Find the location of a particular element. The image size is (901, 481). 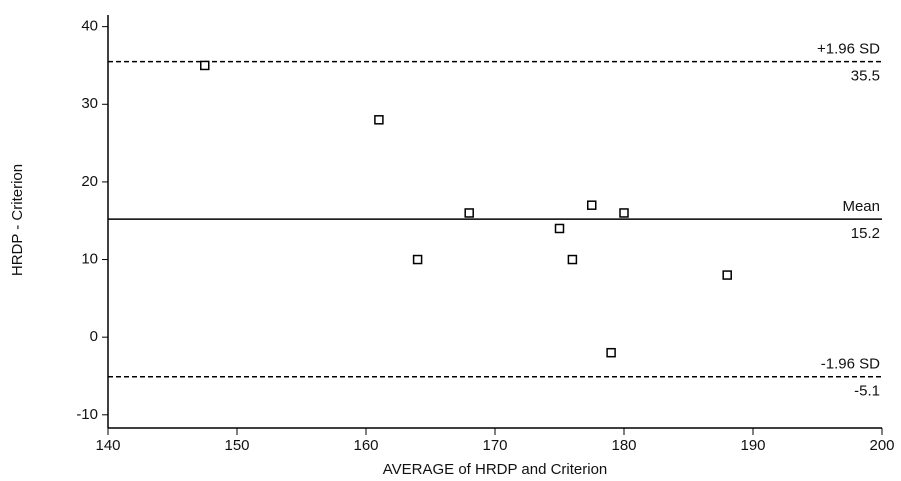

x-tick-label: 200 is located at coordinates (881, 445).